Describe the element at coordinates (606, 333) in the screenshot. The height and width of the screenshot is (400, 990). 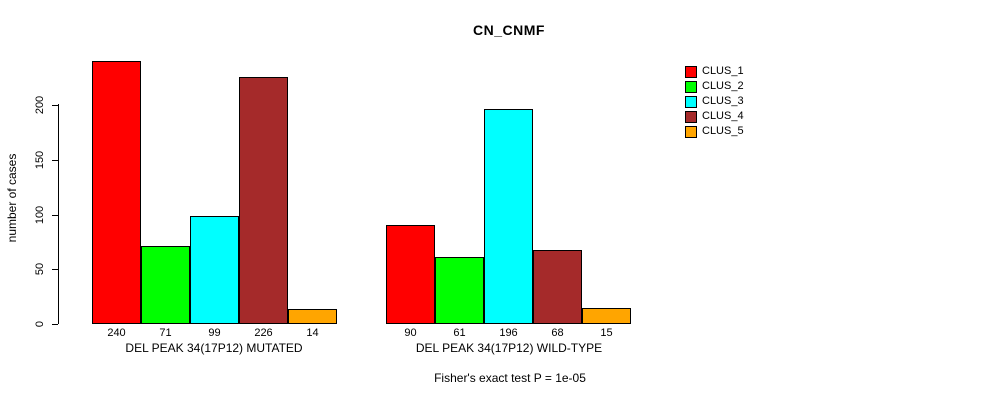
I see `bar-value-label: 15` at that location.